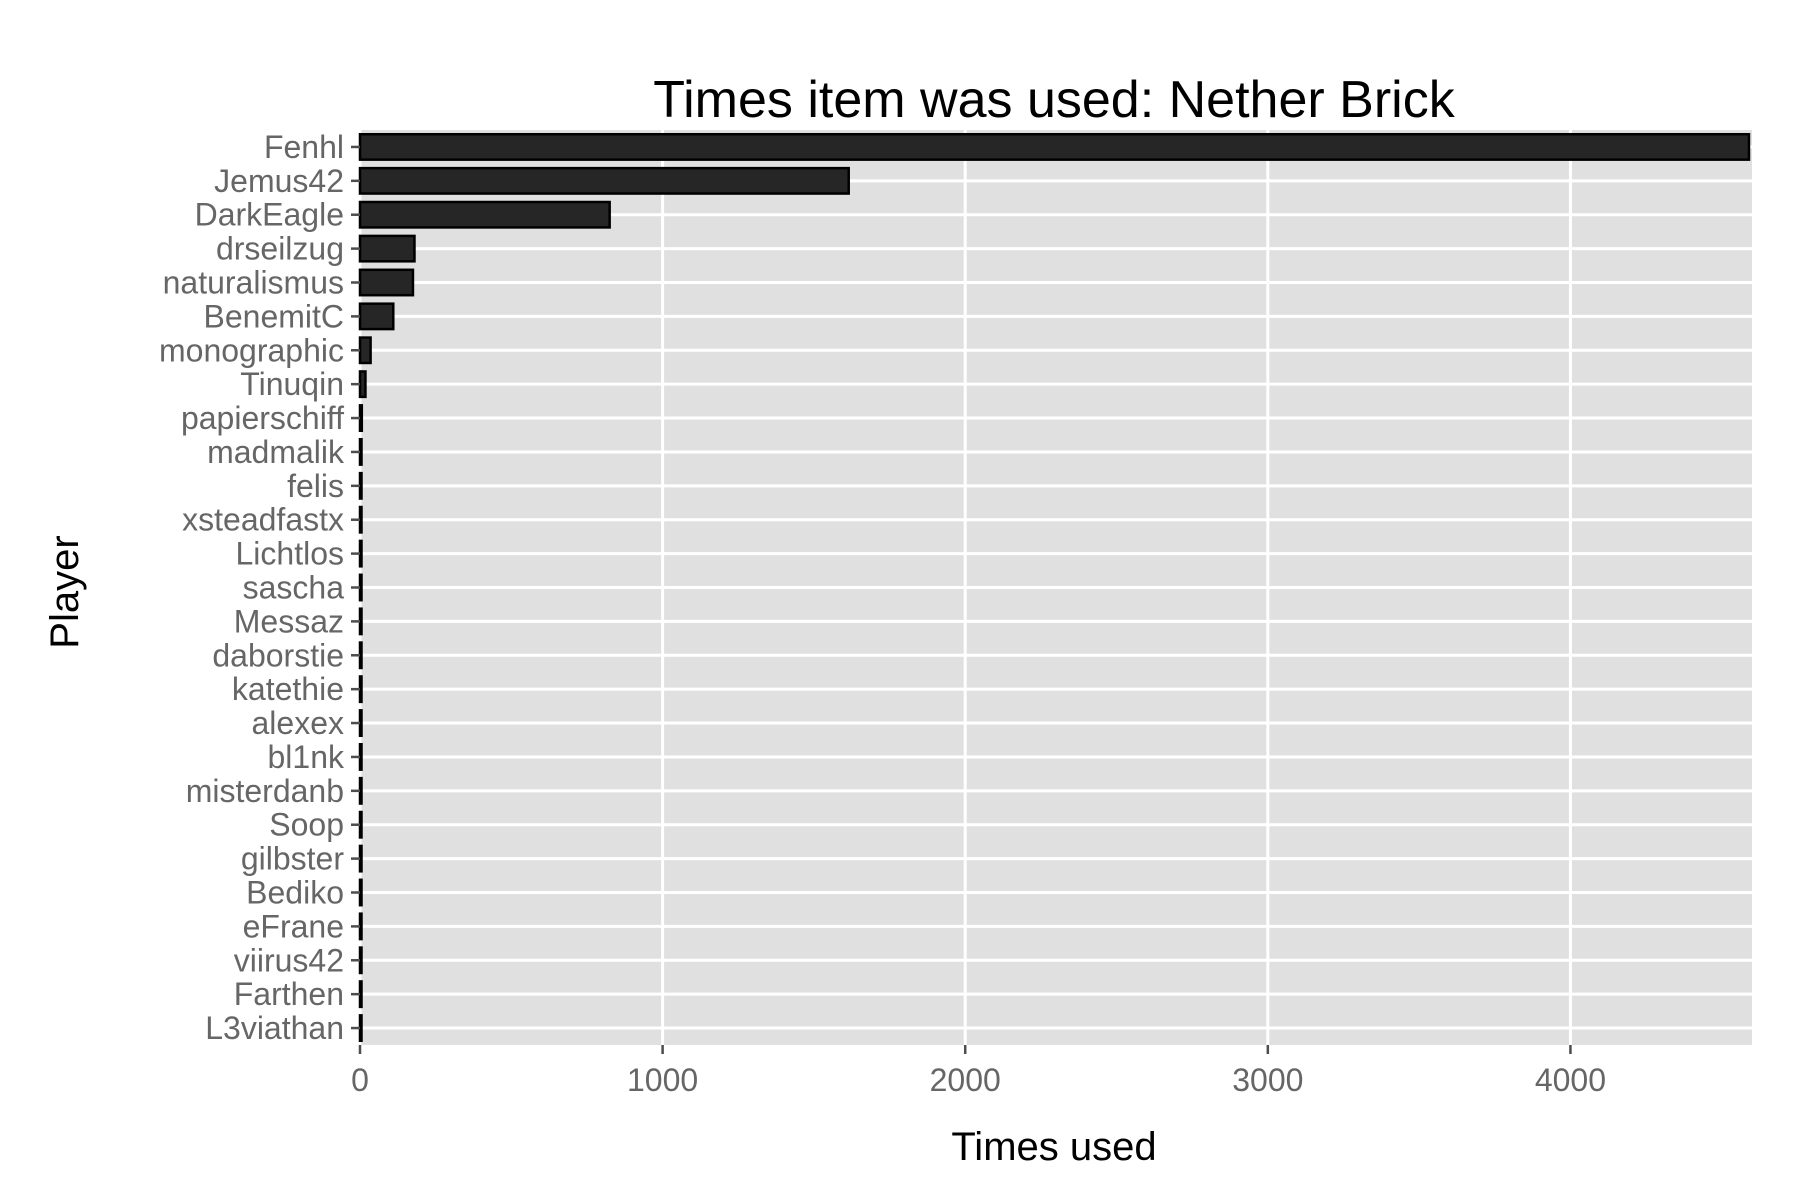 The height and width of the screenshot is (1200, 1800). Describe the element at coordinates (360, 723) in the screenshot. I see `bar-alexex` at that location.